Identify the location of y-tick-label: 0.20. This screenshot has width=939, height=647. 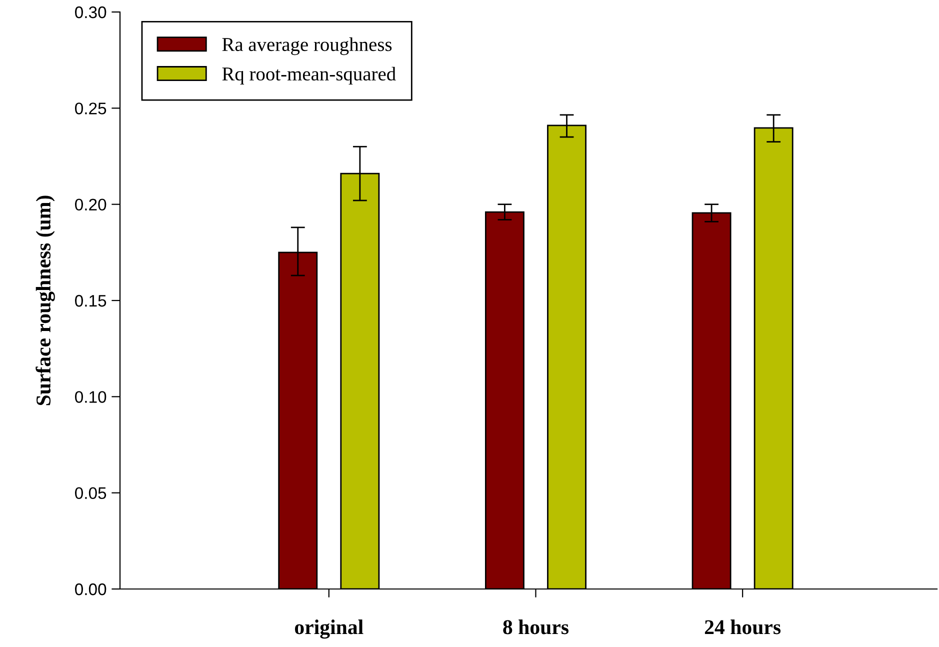
(90, 204).